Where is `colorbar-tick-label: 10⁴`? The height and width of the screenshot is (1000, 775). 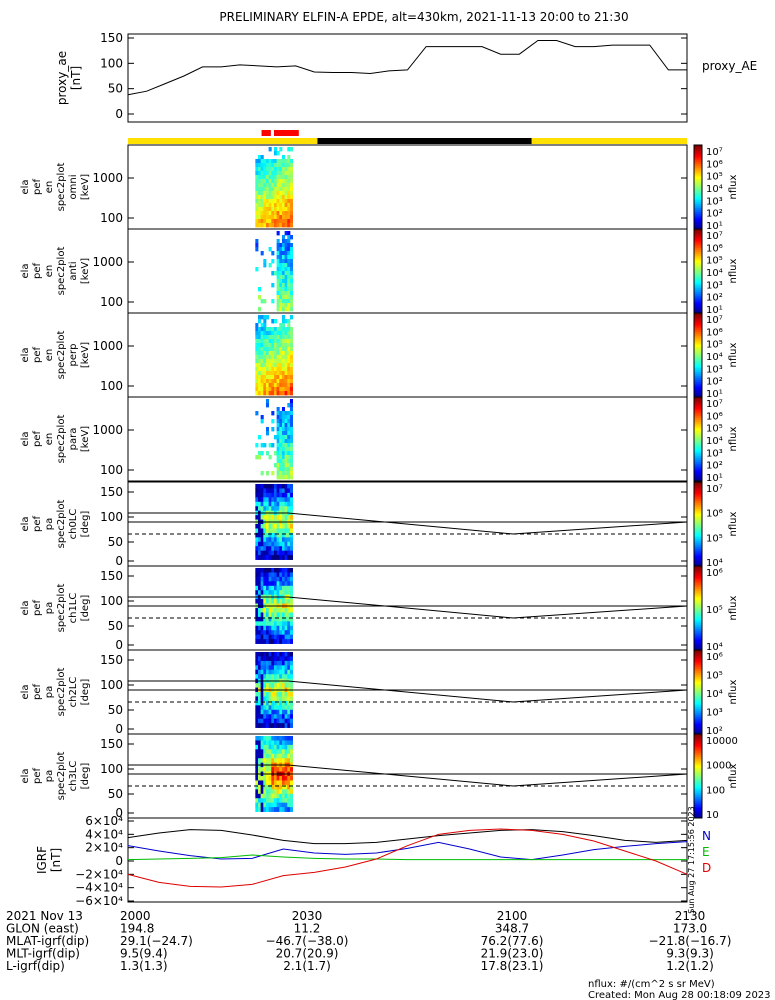 colorbar-tick-label: 10⁴ is located at coordinates (714, 189).